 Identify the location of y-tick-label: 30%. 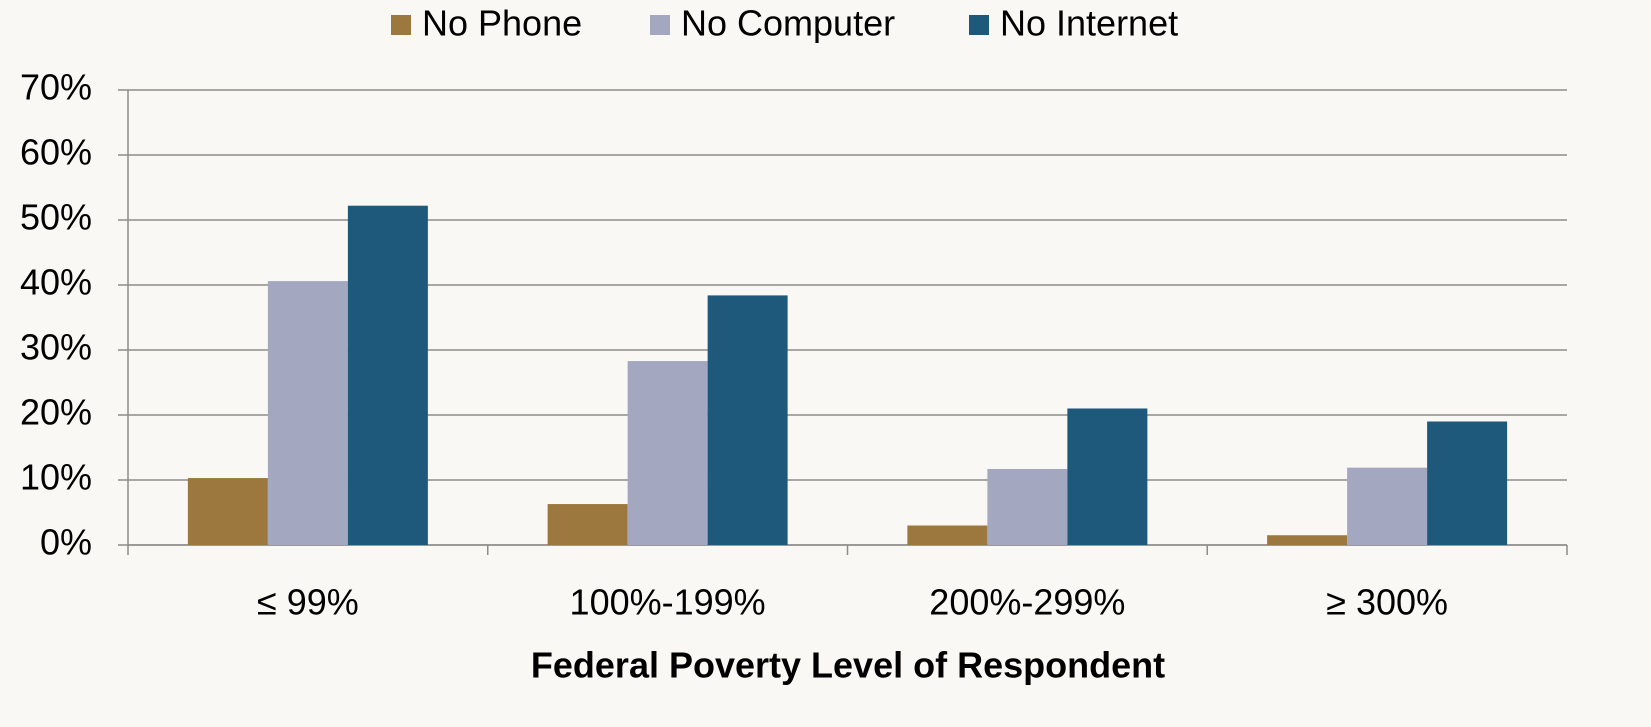
(56, 347).